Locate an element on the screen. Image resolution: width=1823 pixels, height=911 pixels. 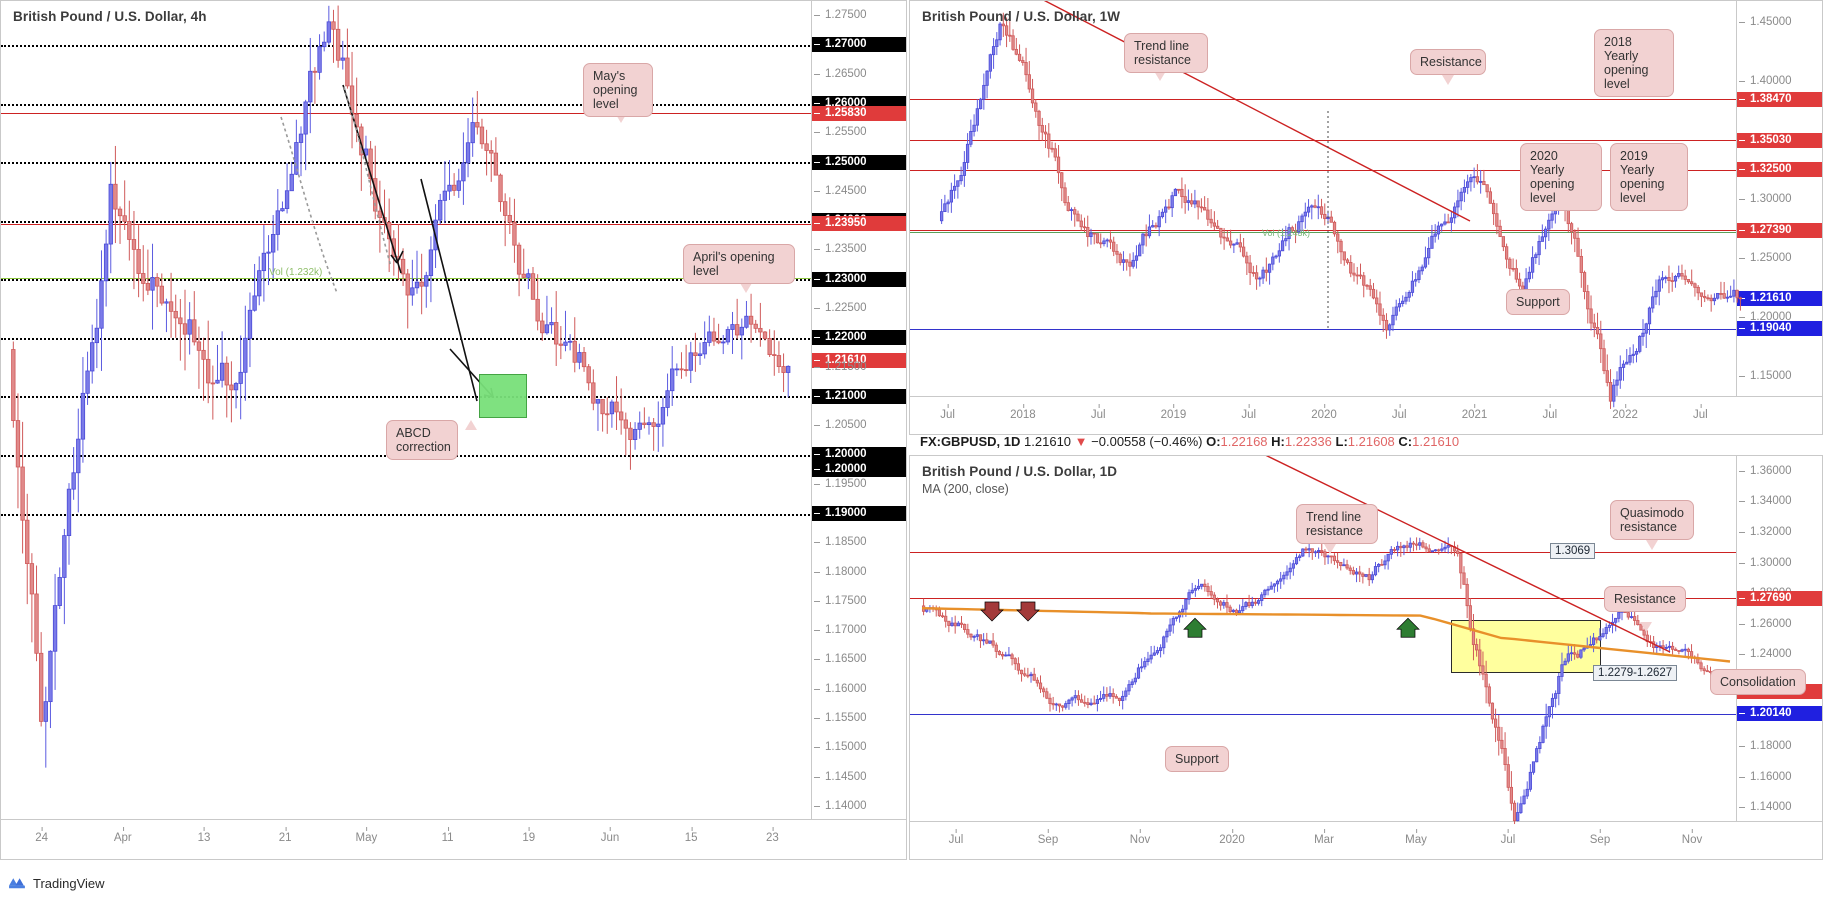
time-tick: 15 is located at coordinates (691, 835).